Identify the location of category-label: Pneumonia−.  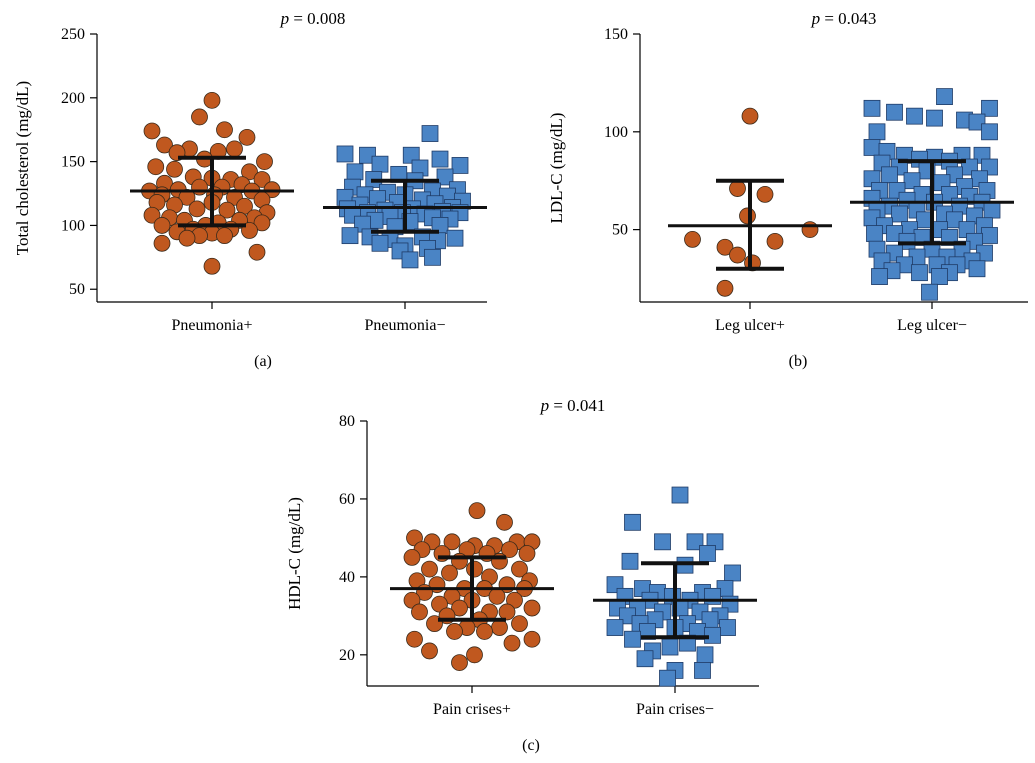
(404, 325).